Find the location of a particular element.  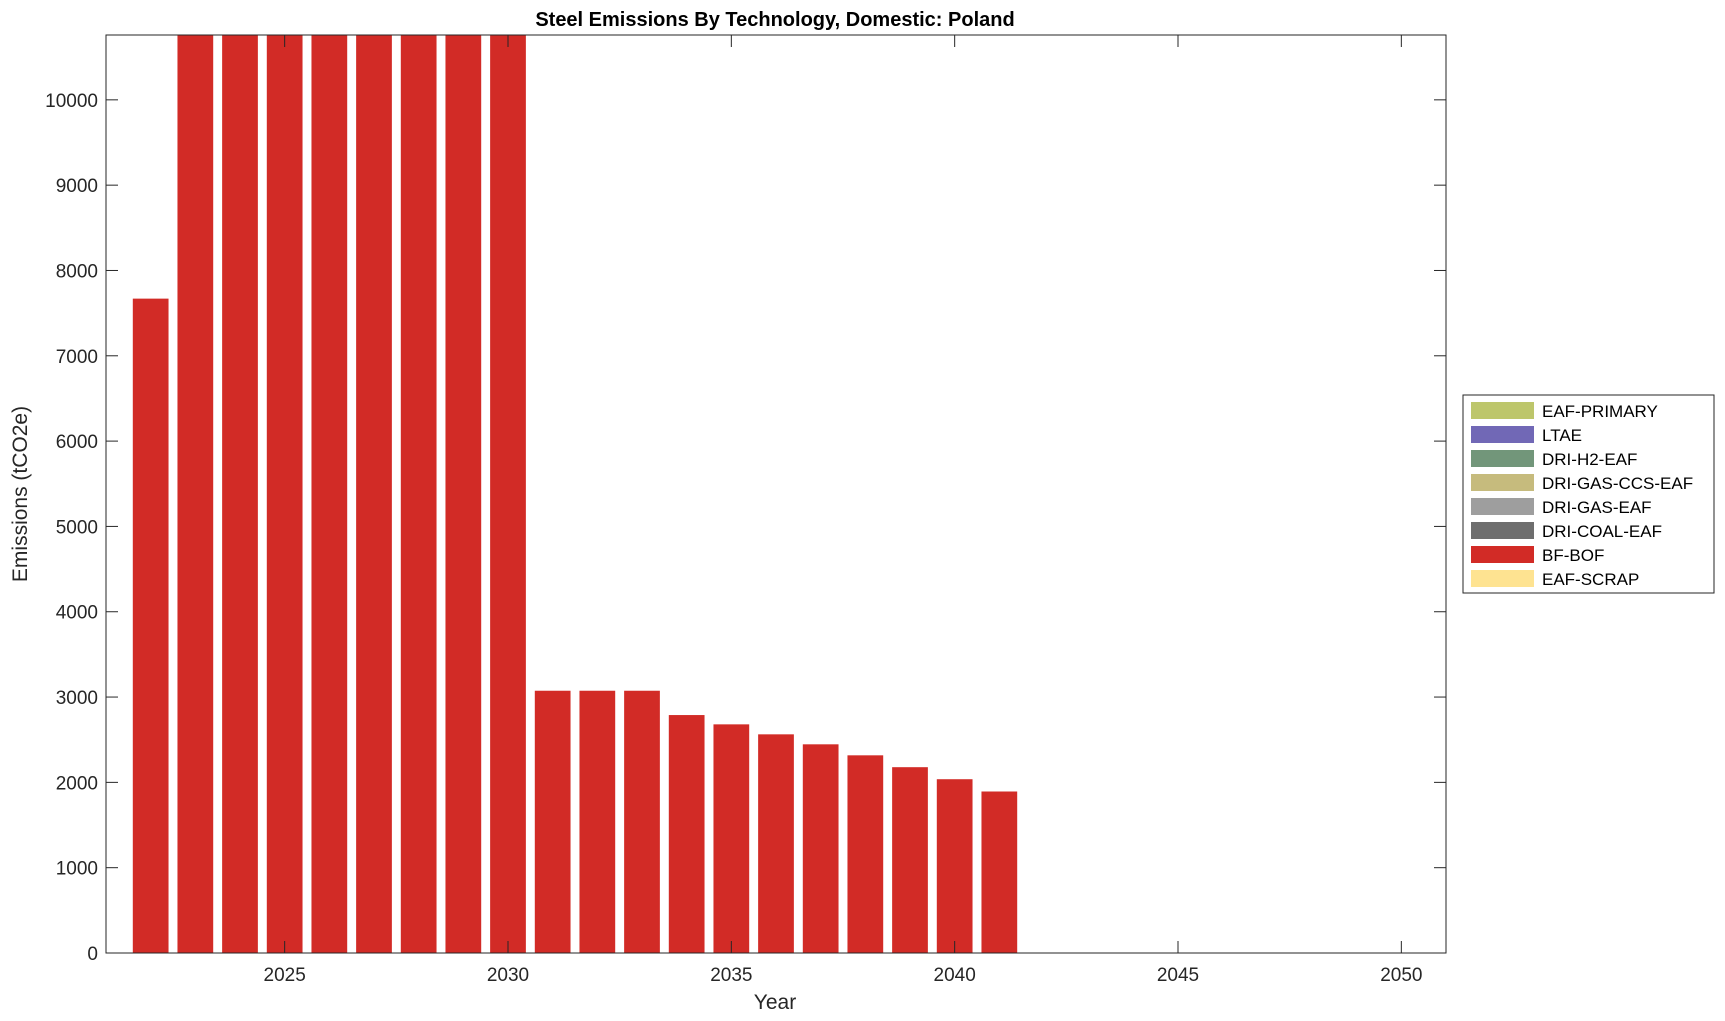

legend-swatch-eaf-primary is located at coordinates (1502, 410).